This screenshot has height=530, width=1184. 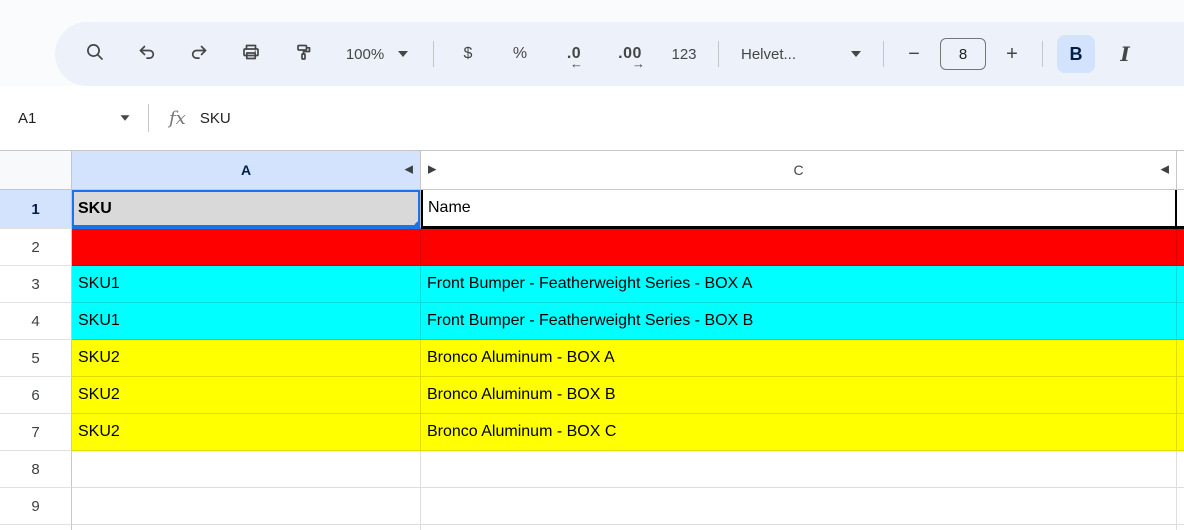 What do you see at coordinates (36, 284) in the screenshot?
I see `row-header-3: 3` at bounding box center [36, 284].